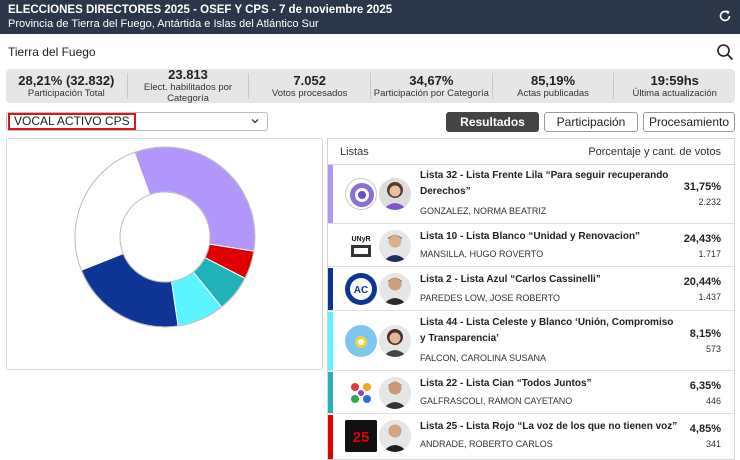 The width and height of the screenshot is (740, 460). Describe the element at coordinates (496, 401) in the screenshot. I see `candidate-name: GALFRASCOLI, RAMON CAYETANO` at that location.